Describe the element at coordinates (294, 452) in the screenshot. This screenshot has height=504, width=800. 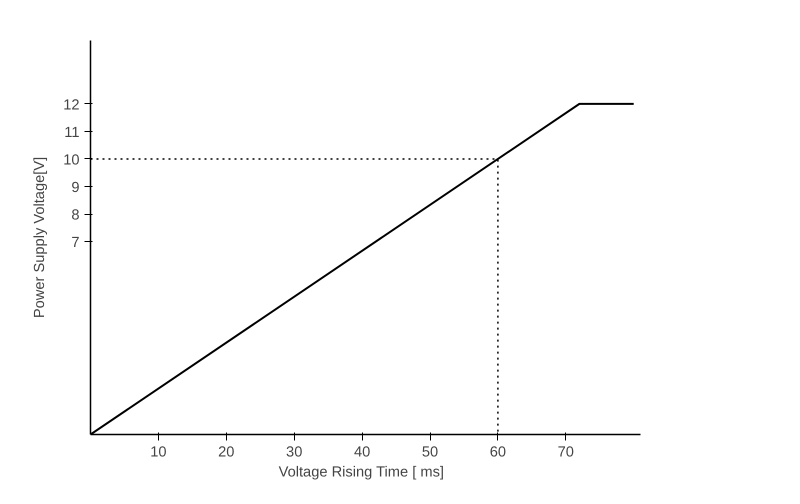
I see `x-tick-label: 30` at that location.